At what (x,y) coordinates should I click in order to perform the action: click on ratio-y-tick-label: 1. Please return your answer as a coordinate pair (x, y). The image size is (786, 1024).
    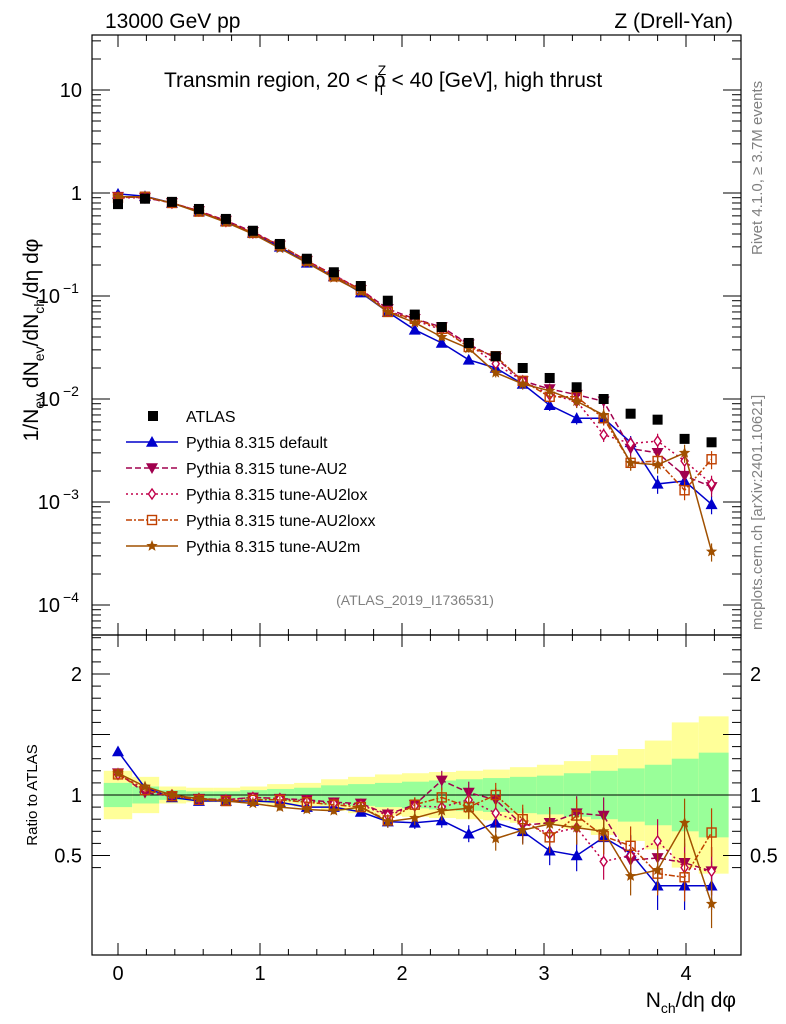
    Looking at the image, I should click on (76, 796).